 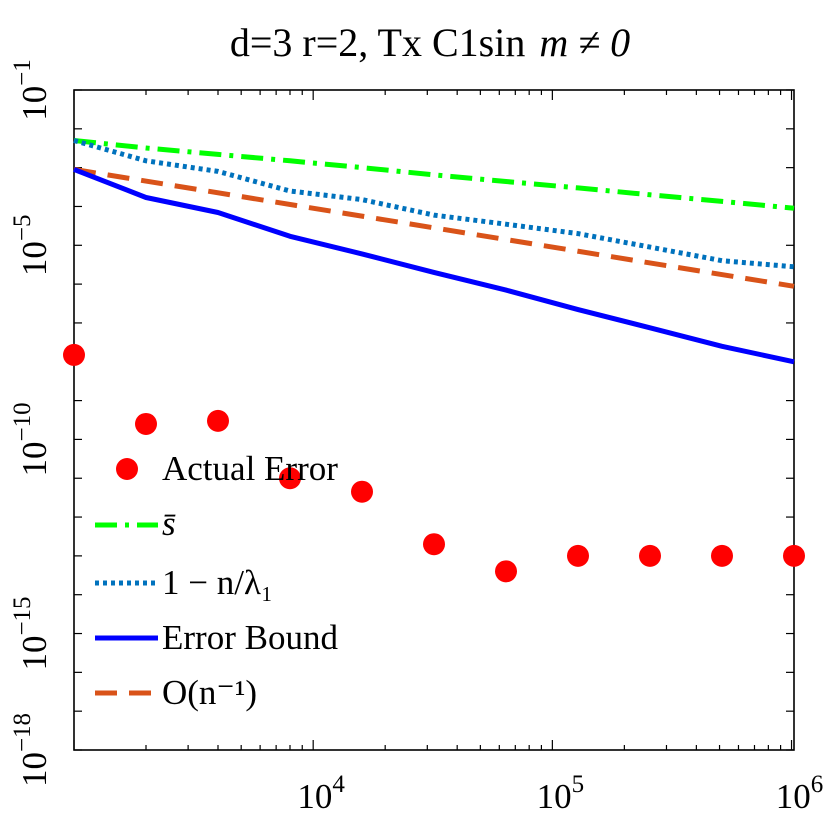 I want to click on x-tick-label: 10⁶, so click(x=800, y=793).